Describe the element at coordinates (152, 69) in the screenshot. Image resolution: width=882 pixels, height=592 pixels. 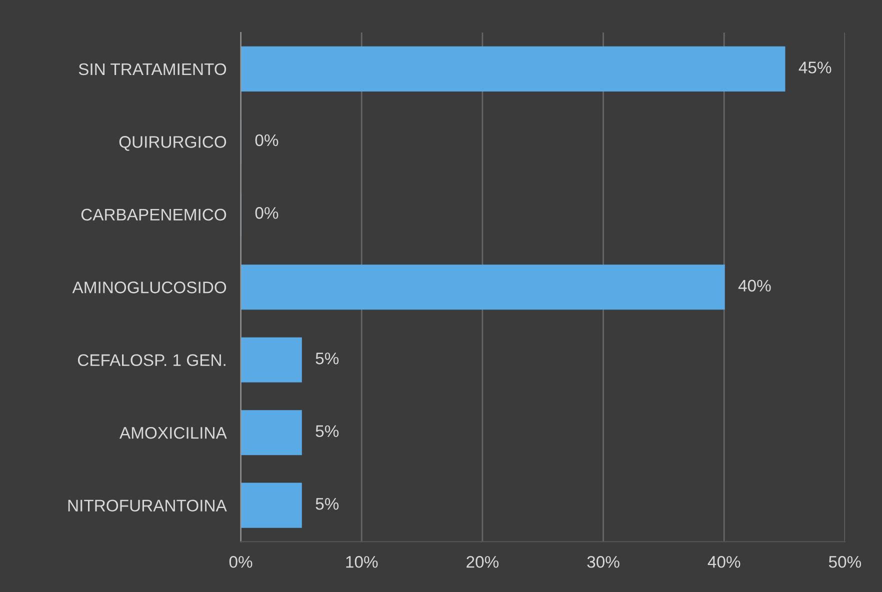
I see `y-tick-label: SIN TRATAMIENTO` at that location.